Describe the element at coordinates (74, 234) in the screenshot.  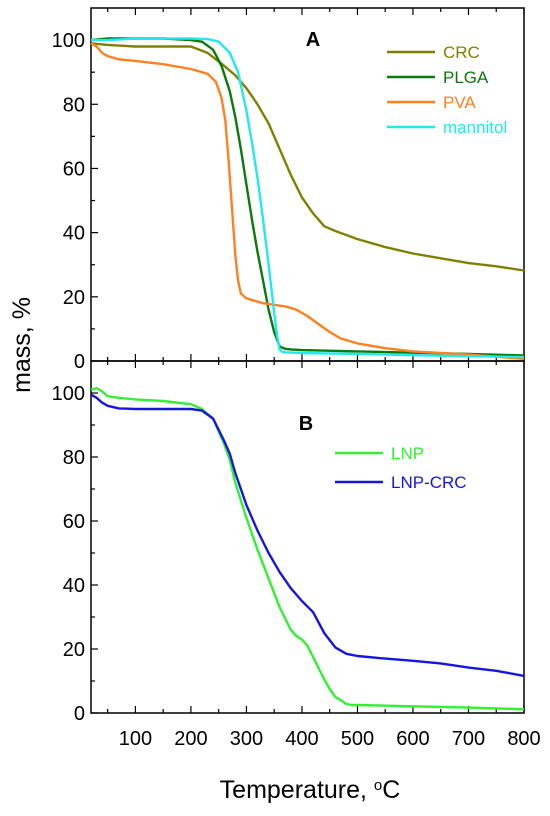
I see `panel-a-y-tick-label: 40` at that location.